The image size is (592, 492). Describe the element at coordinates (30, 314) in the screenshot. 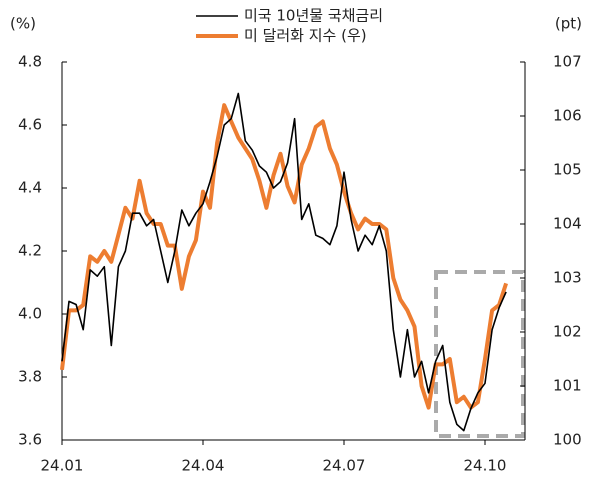

I see `y-tick-label: 4.0` at that location.